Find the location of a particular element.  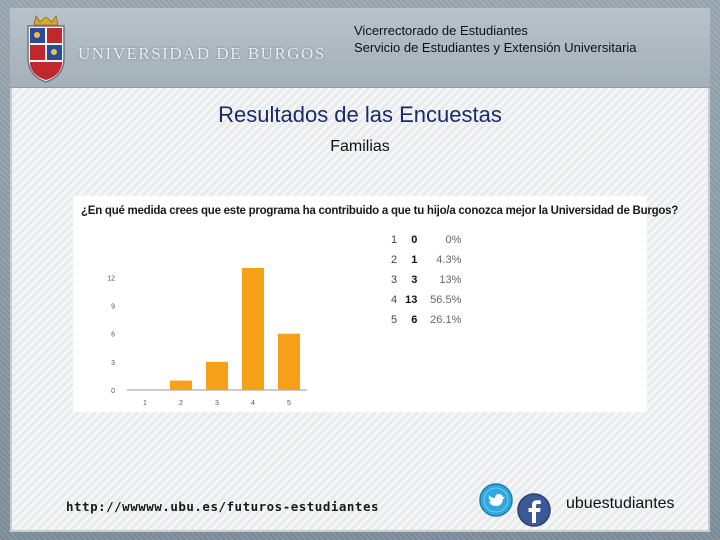

results-percentage: 56.5% is located at coordinates (446, 300).